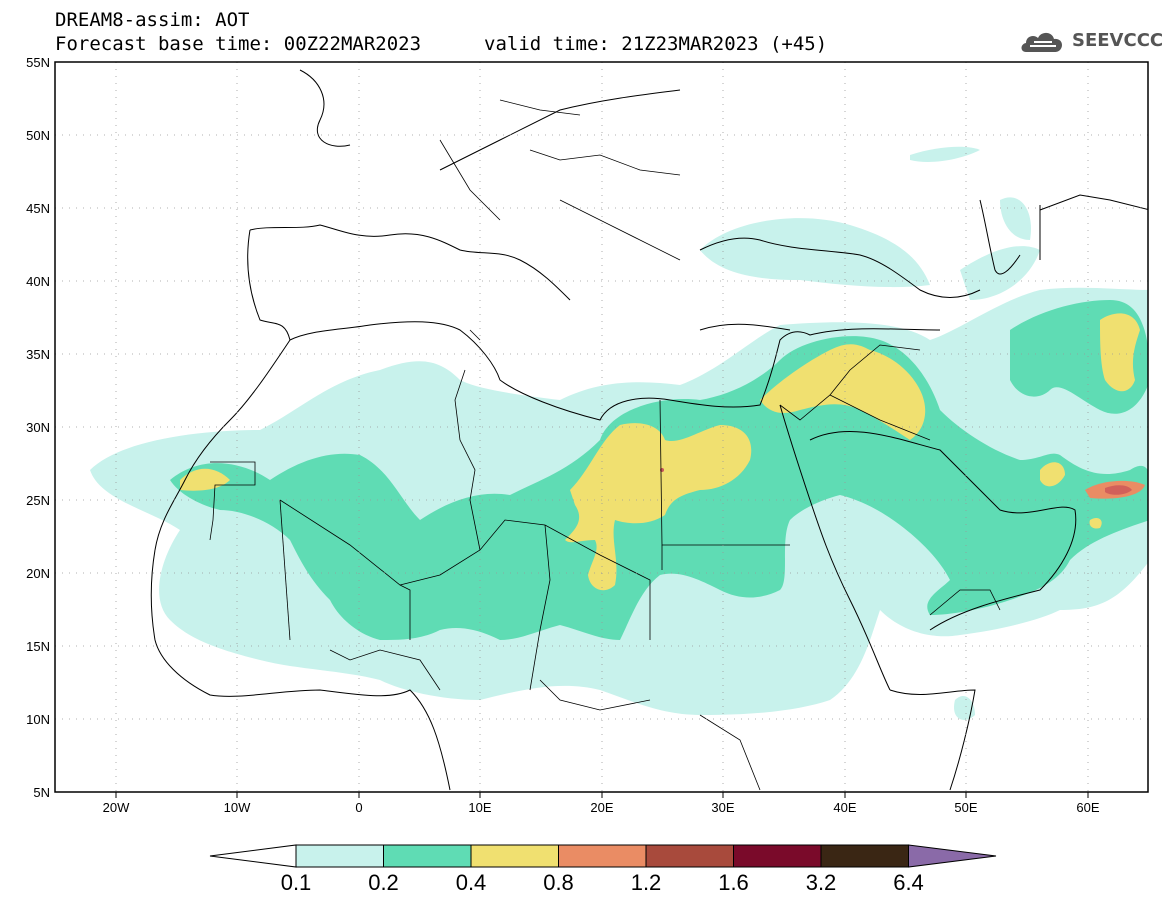 The height and width of the screenshot is (905, 1165). What do you see at coordinates (38, 135) in the screenshot?
I see `lat-tick-label: 50N` at bounding box center [38, 135].